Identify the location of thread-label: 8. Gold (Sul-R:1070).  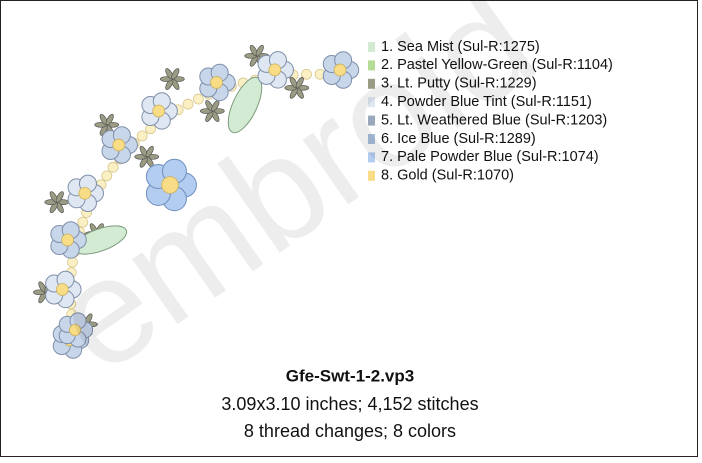
(447, 176).